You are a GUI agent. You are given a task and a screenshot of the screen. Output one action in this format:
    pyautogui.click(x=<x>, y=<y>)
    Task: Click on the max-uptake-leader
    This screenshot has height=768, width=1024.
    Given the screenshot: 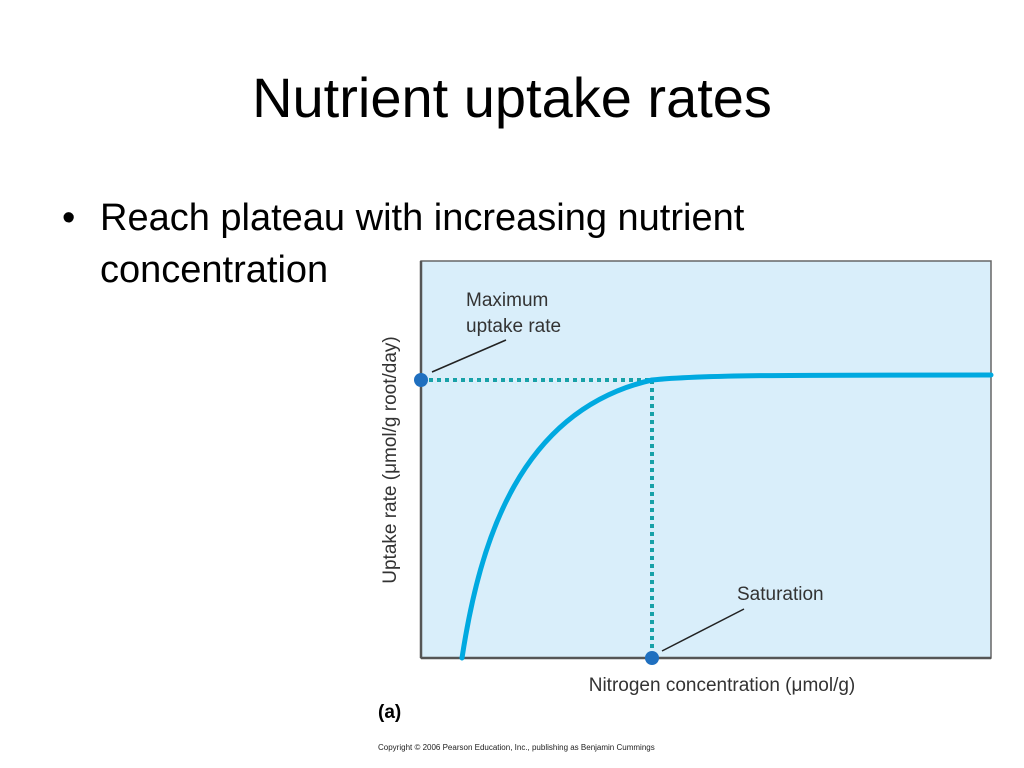 What is the action you would take?
    pyautogui.click(x=469, y=356)
    